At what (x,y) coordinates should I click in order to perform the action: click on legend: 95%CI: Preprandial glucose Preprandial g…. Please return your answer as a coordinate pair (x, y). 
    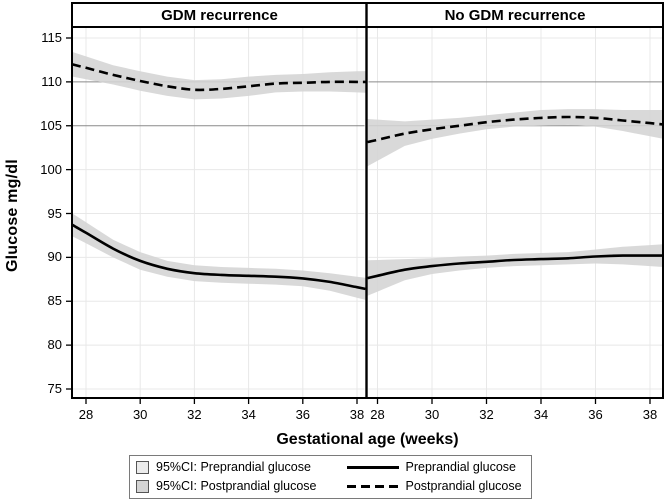
    Looking at the image, I should click on (330, 477).